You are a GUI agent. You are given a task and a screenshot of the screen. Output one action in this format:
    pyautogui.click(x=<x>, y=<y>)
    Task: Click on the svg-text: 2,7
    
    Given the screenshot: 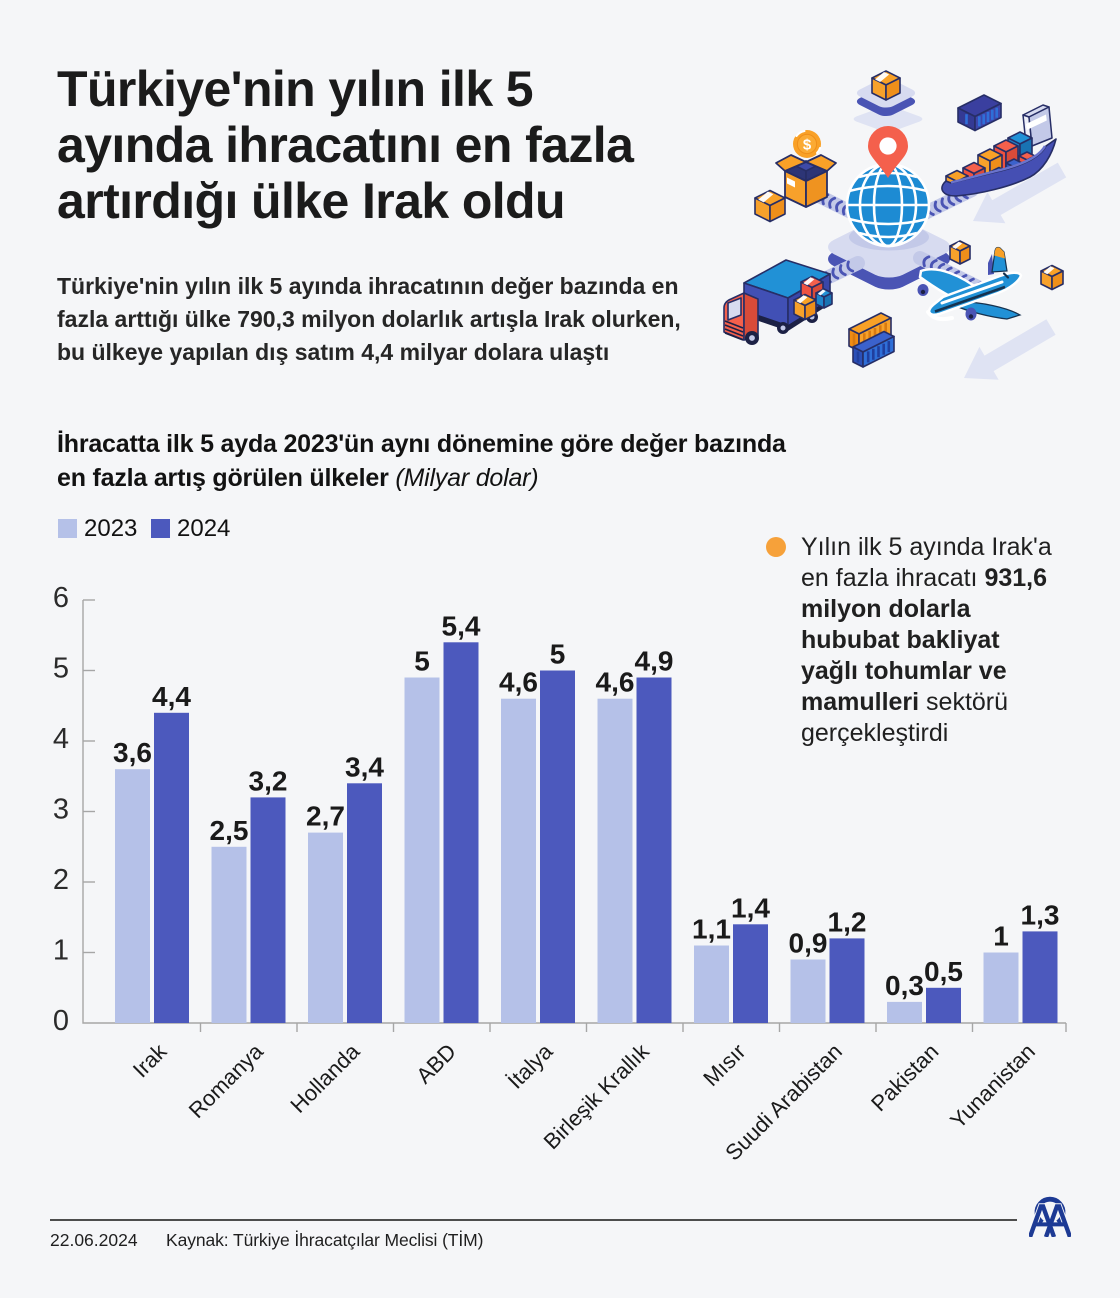 What is the action you would take?
    pyautogui.click(x=325, y=816)
    